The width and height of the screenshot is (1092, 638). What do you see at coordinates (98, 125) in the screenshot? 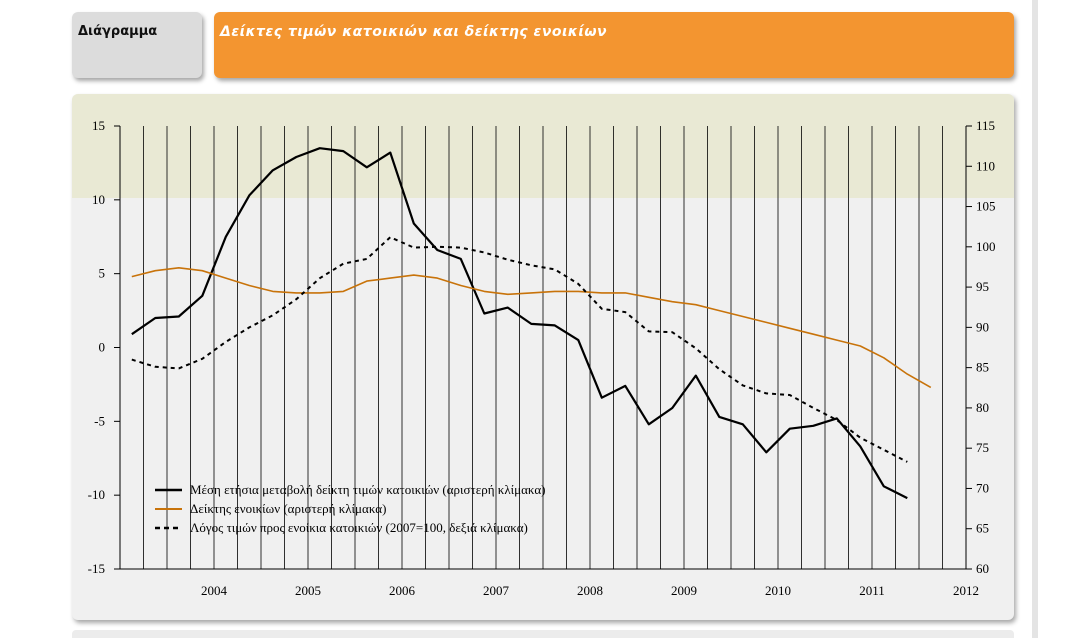
I see `left-tick-label: 15` at bounding box center [98, 125].